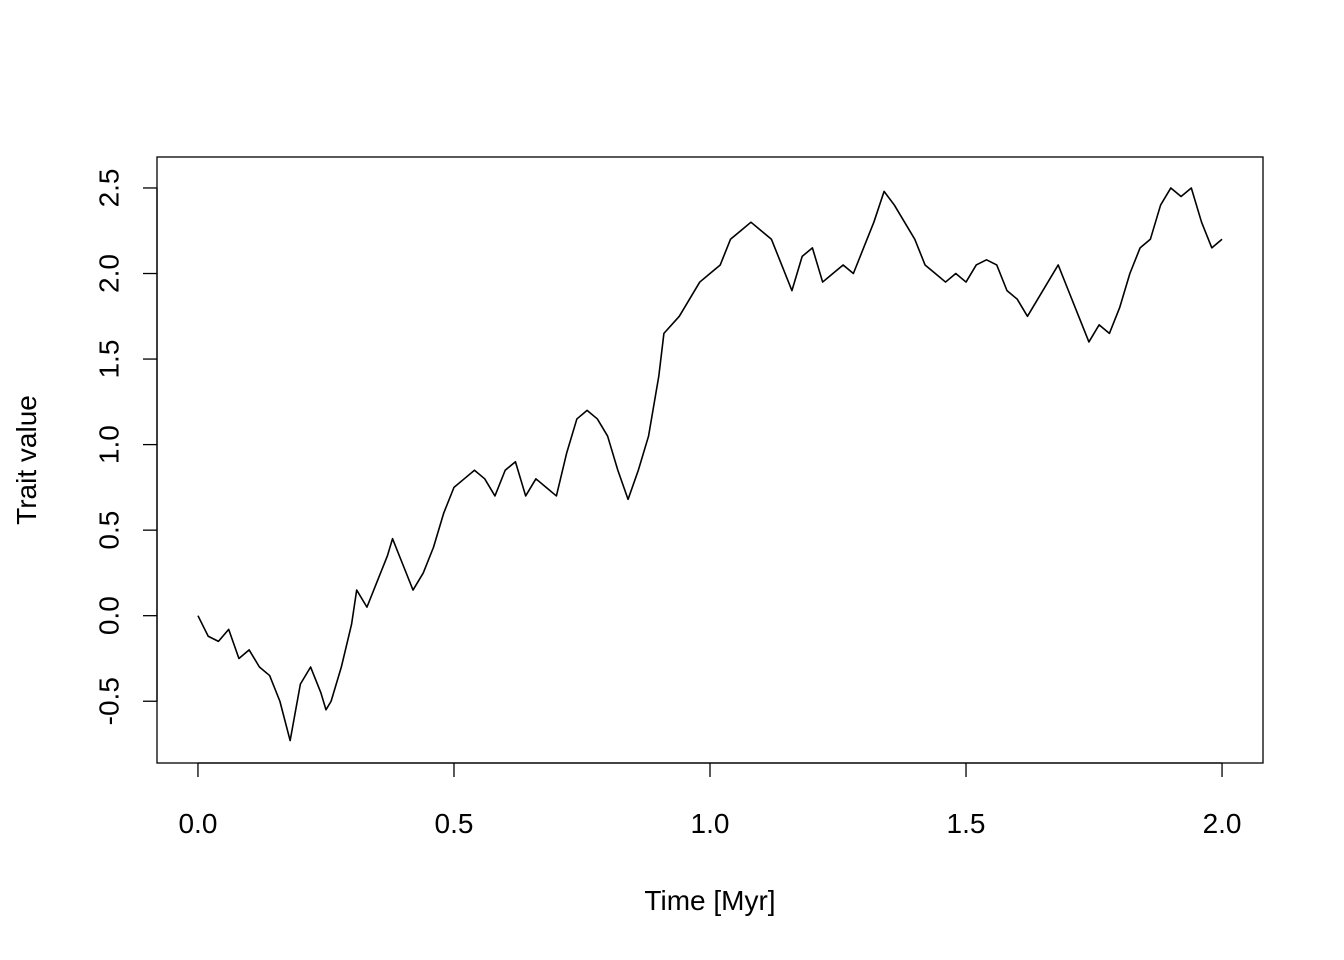 This screenshot has height=960, width=1344. Describe the element at coordinates (26, 460) in the screenshot. I see `y-axis-label: Trait value` at that location.